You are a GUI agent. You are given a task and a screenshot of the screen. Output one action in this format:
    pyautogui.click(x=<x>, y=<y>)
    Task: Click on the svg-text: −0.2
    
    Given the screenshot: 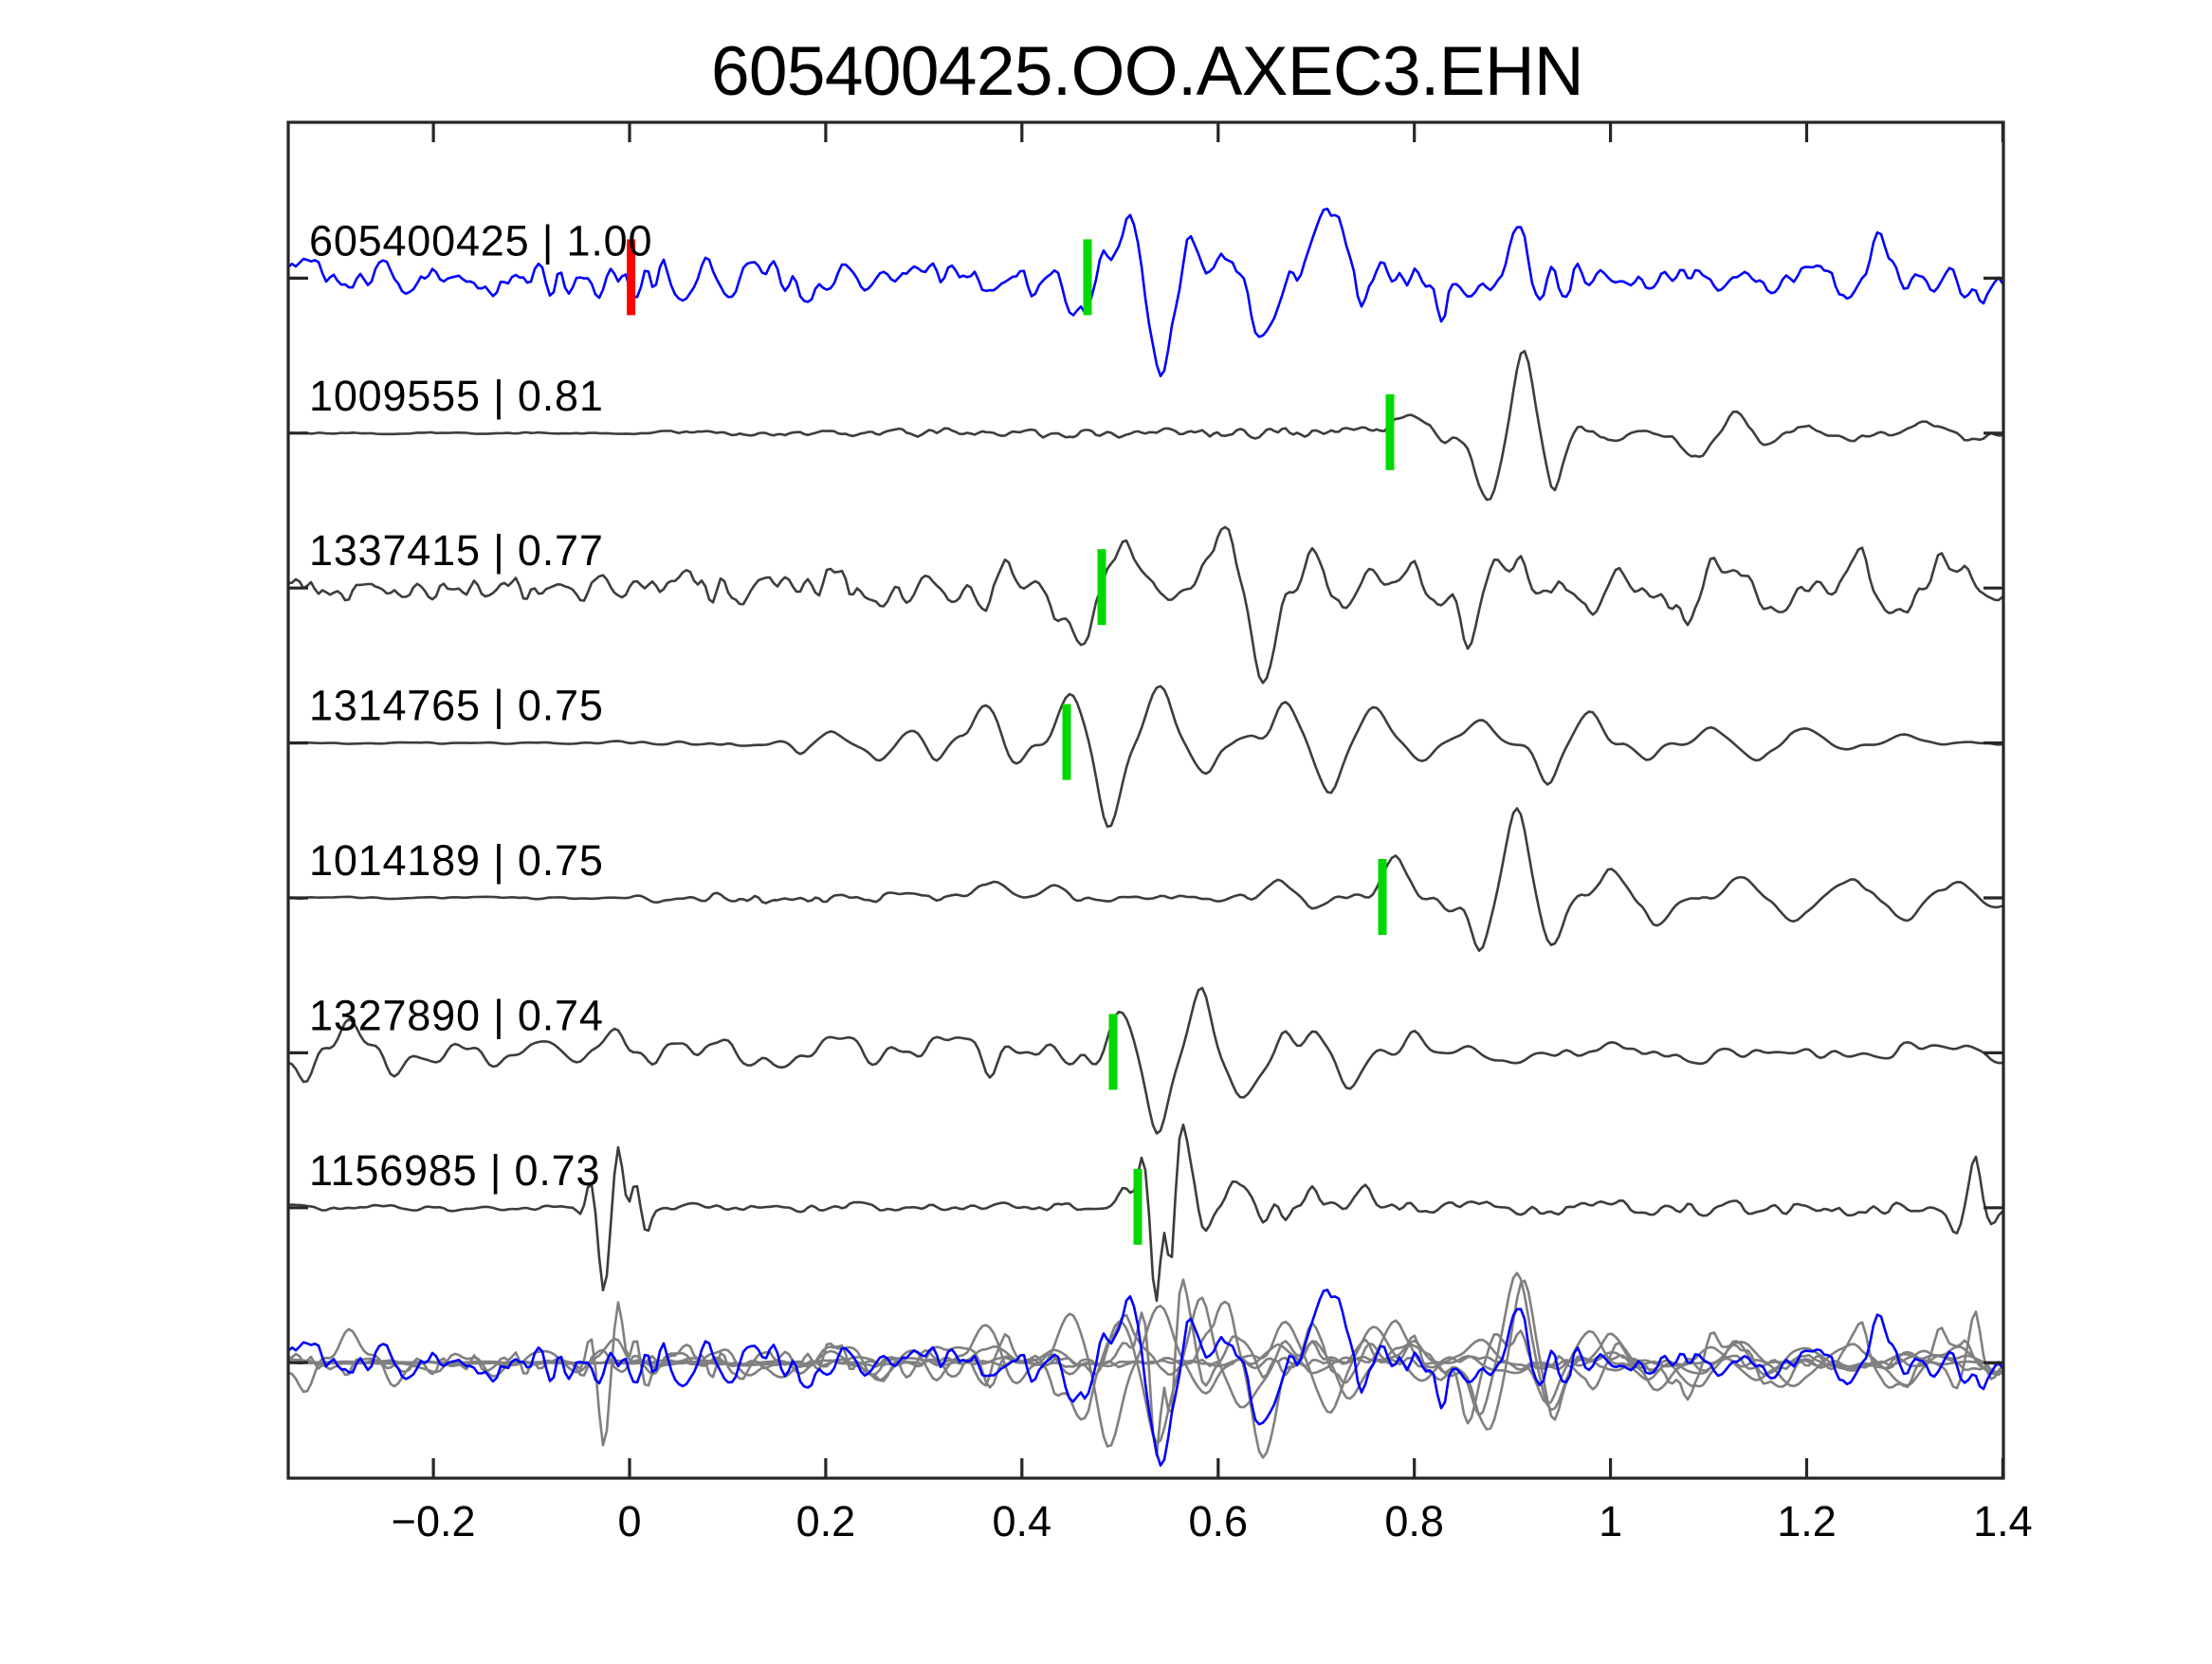 What is the action you would take?
    pyautogui.click(x=434, y=1521)
    